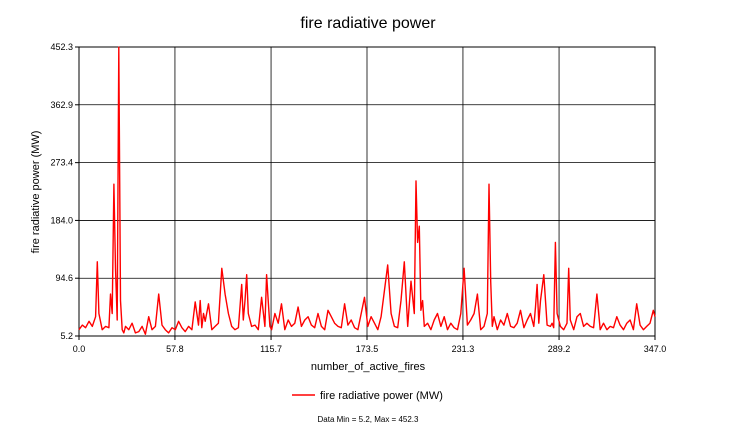 This screenshot has width=736, height=432. I want to click on x-tick-label: 173.5, so click(367, 349).